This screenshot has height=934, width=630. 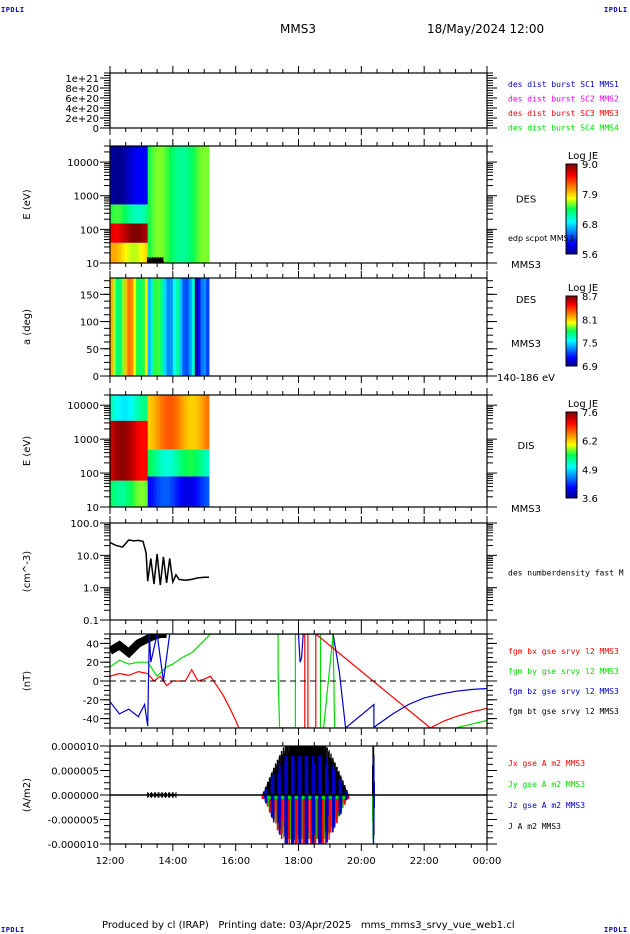 What do you see at coordinates (91, 621) in the screenshot?
I see `y-tick-label: 0.1` at bounding box center [91, 621].